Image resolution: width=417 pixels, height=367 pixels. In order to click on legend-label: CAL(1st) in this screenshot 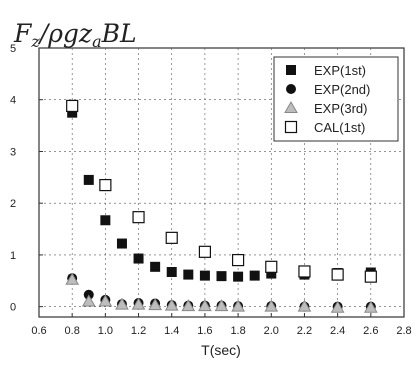, I will do `click(339, 127)`.